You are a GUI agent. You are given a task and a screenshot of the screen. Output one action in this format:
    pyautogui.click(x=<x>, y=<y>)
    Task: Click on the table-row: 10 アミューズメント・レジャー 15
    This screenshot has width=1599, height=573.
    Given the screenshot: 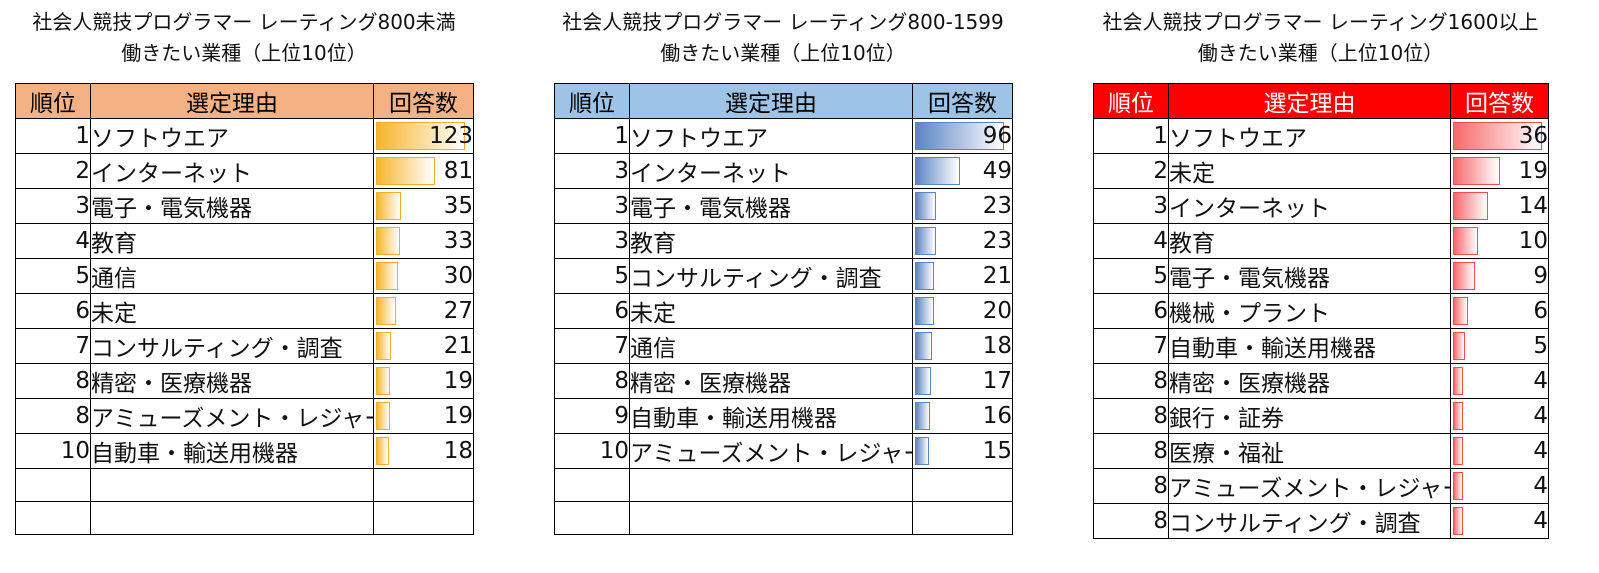 What is the action you would take?
    pyautogui.click(x=783, y=451)
    